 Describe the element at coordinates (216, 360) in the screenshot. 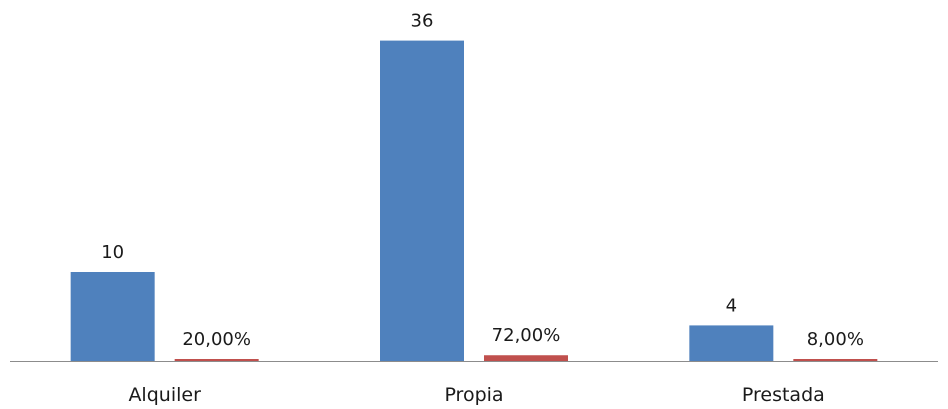

I see `bar-s2-alquiler` at that location.